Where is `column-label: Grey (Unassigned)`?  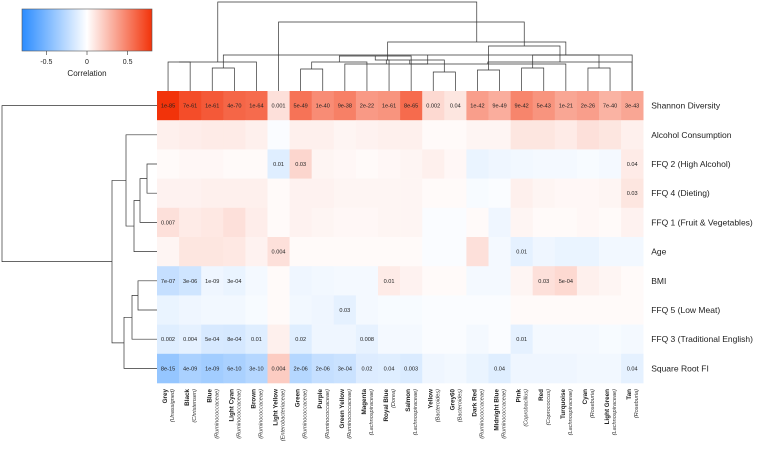
column-label: Grey (Unassigned) is located at coordinates (169, 406).